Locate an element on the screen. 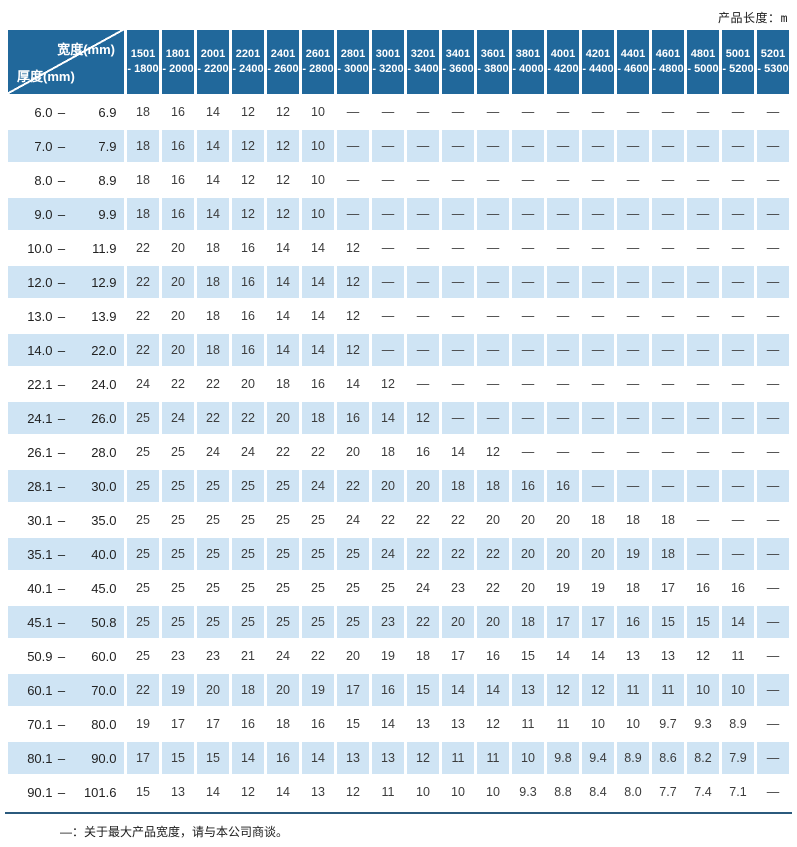 This screenshot has width=797, height=847. data-cell: 9.8 is located at coordinates (563, 758).